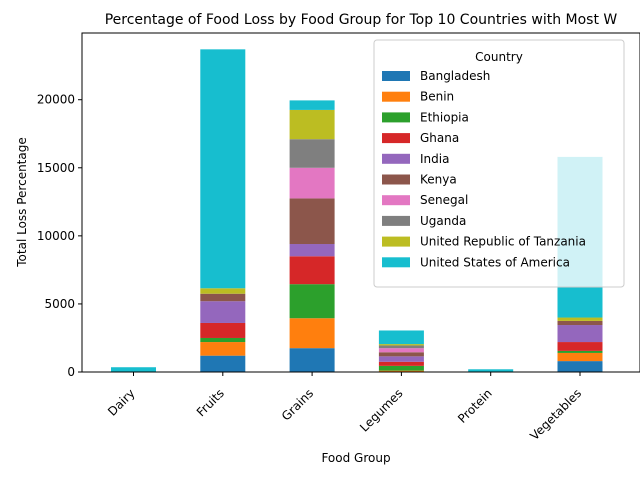 This screenshot has height=484, width=640. What do you see at coordinates (59, 304) in the screenshot?
I see `y-tick-label: 5000` at bounding box center [59, 304].